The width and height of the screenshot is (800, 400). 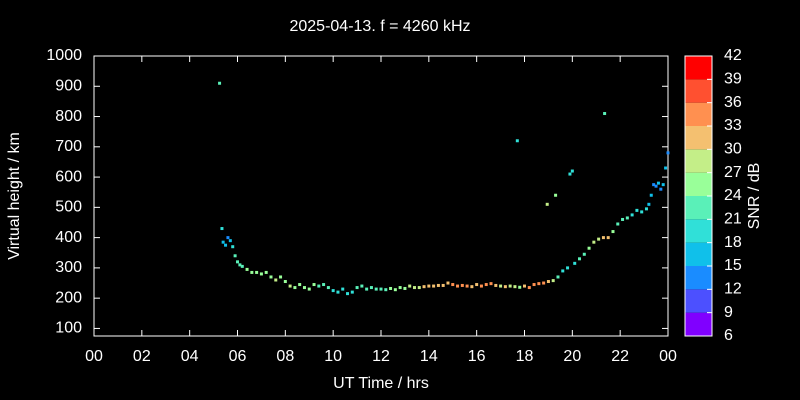 I want to click on y-tick-label: 100, so click(x=68, y=328).